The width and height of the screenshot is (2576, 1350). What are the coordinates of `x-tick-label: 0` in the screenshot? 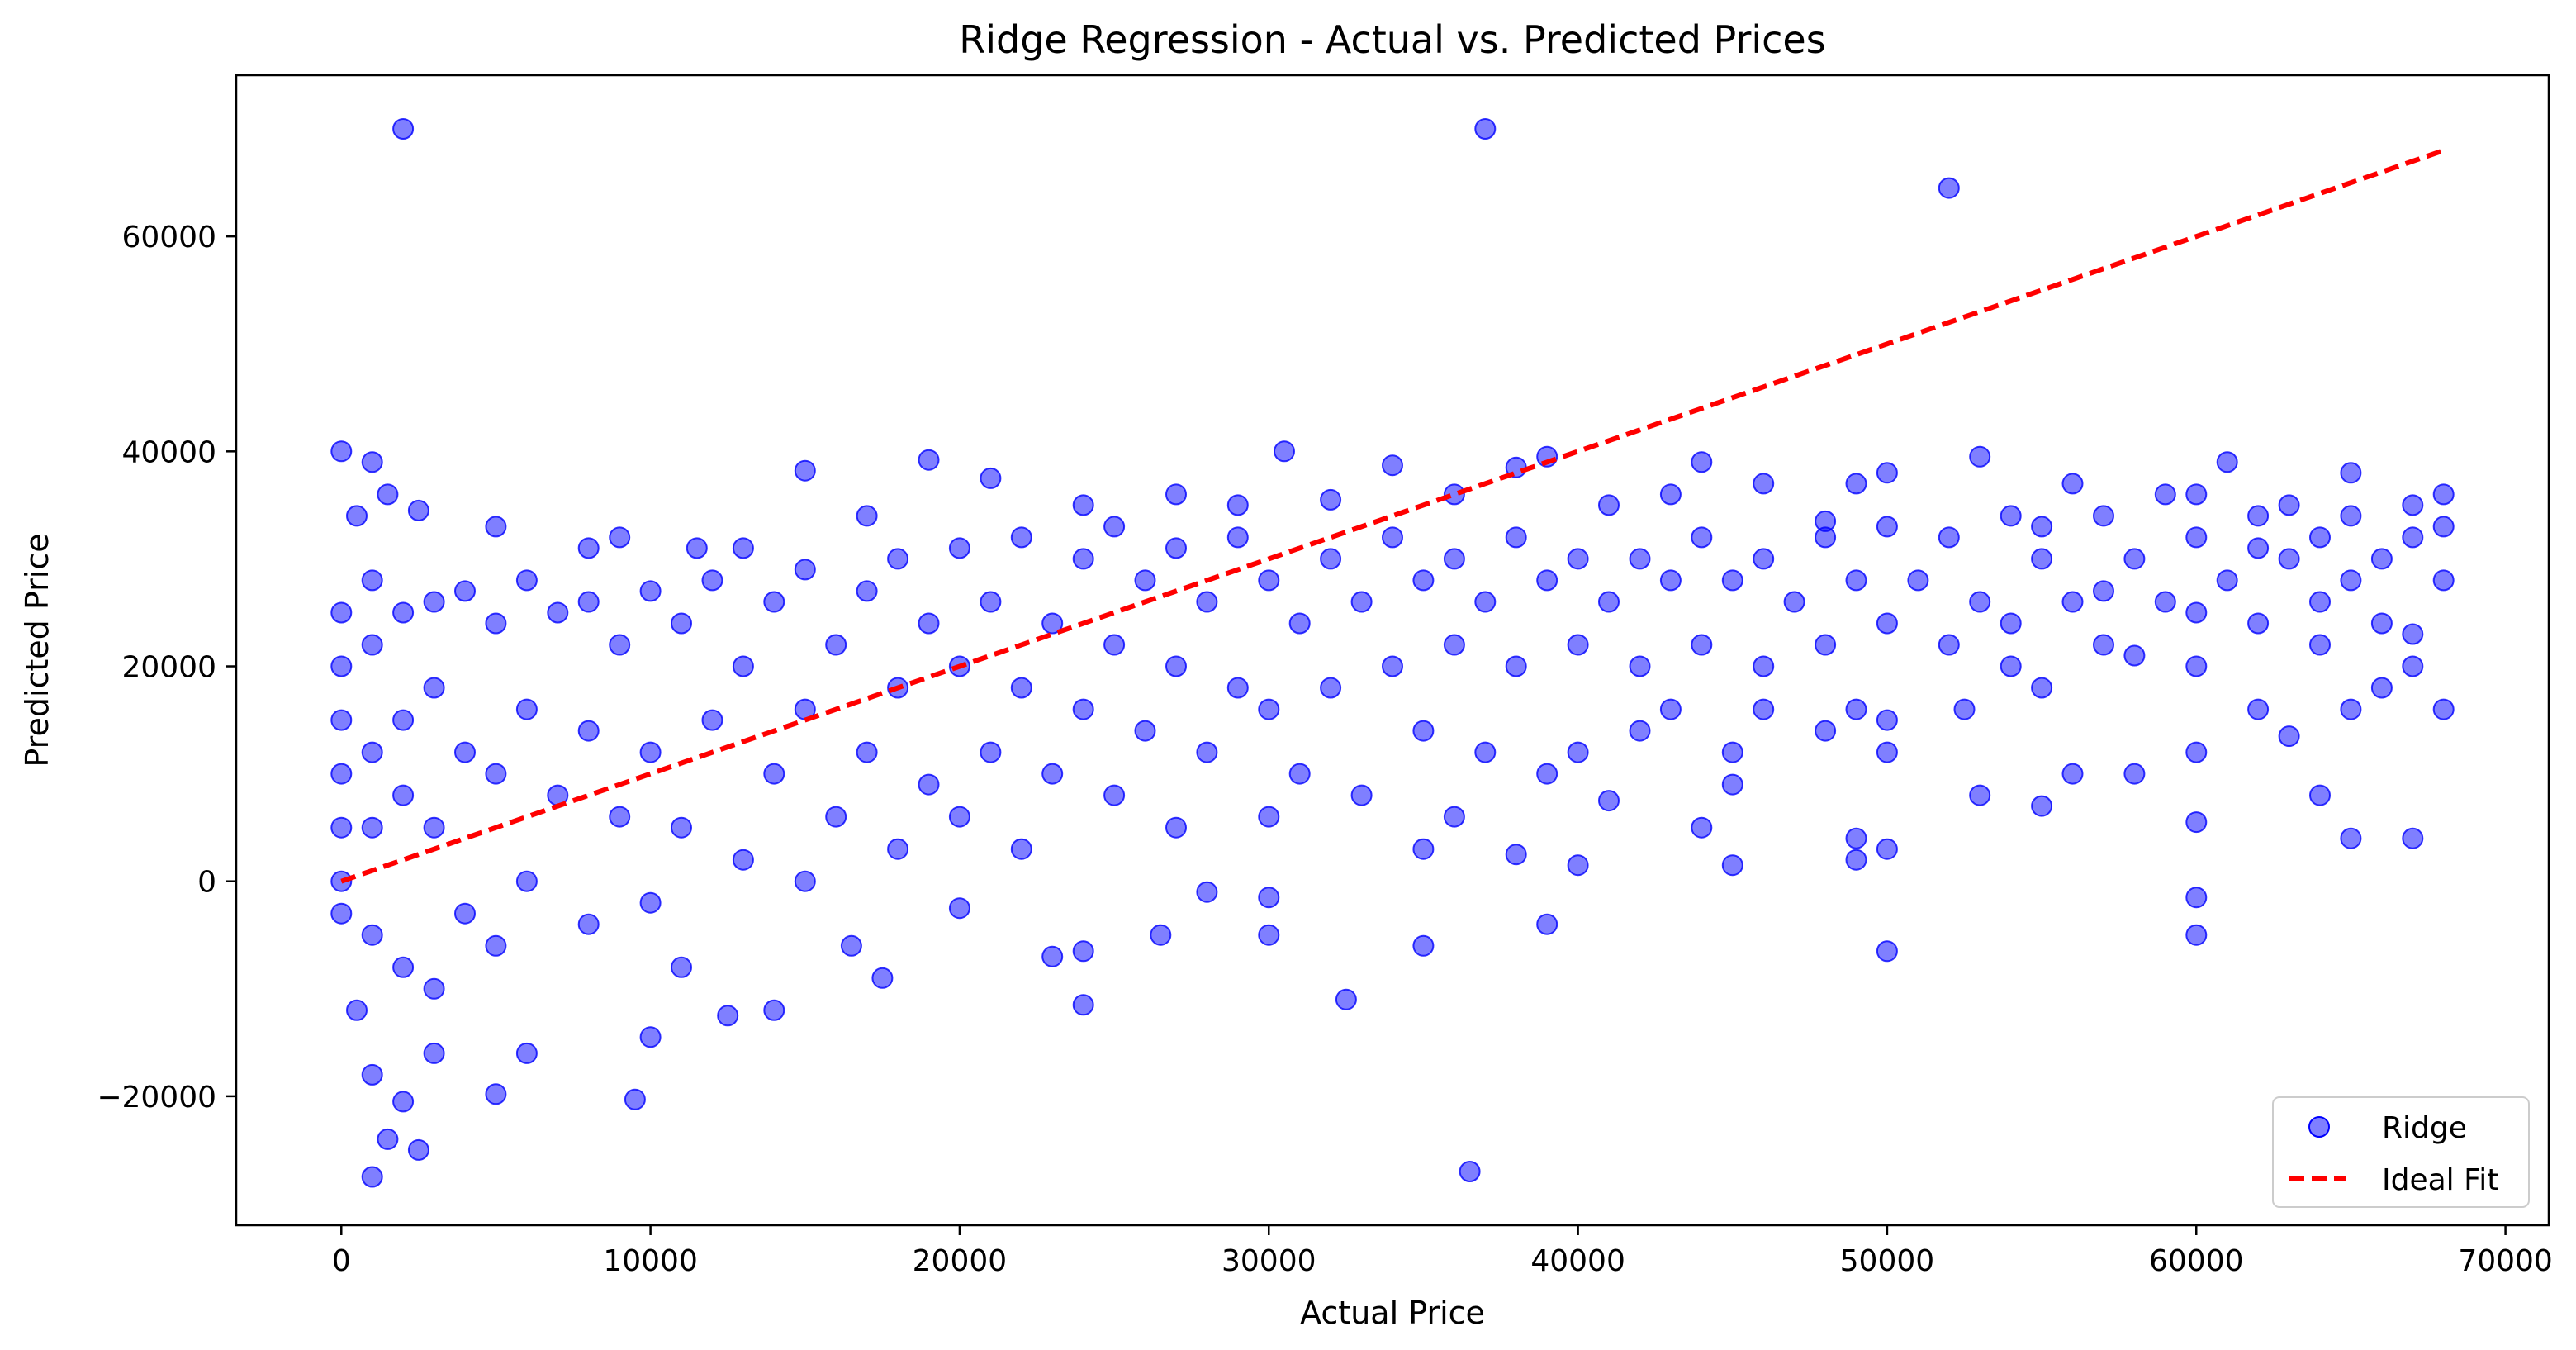 It's located at (341, 1261).